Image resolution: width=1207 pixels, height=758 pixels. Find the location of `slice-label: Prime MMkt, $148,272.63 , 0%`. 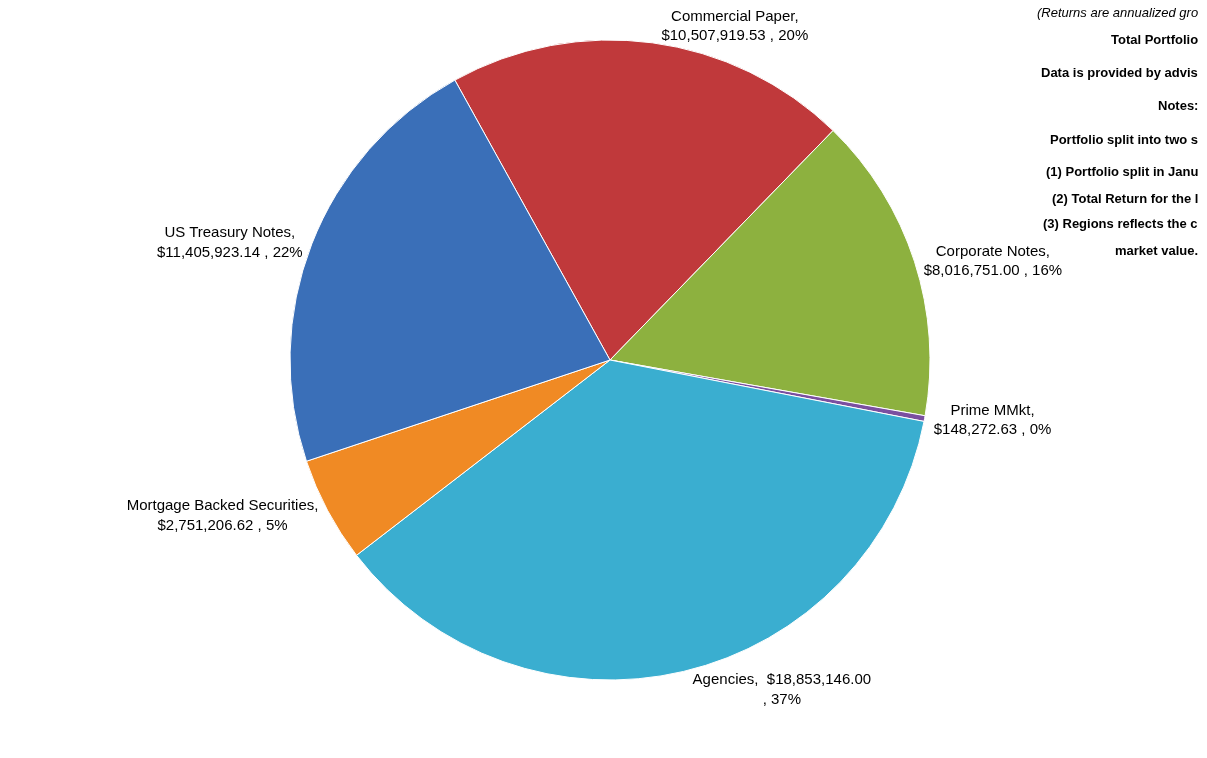

slice-label: Prime MMkt, $148,272.63 , 0% is located at coordinates (992, 419).